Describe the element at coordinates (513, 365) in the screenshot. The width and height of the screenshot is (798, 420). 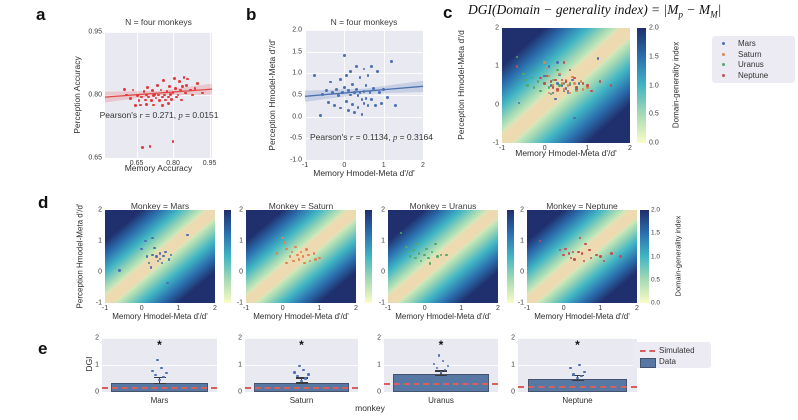
I see `y-tick-label: 1` at that location.